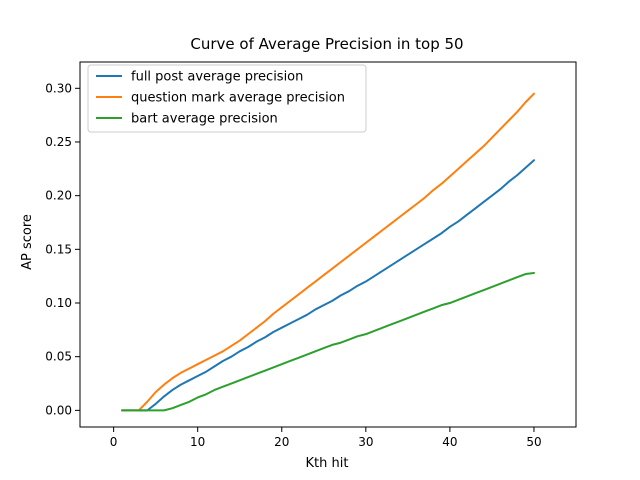 This screenshot has width=640, height=480. What do you see at coordinates (281, 442) in the screenshot?
I see `x-tick-label: 20` at bounding box center [281, 442].